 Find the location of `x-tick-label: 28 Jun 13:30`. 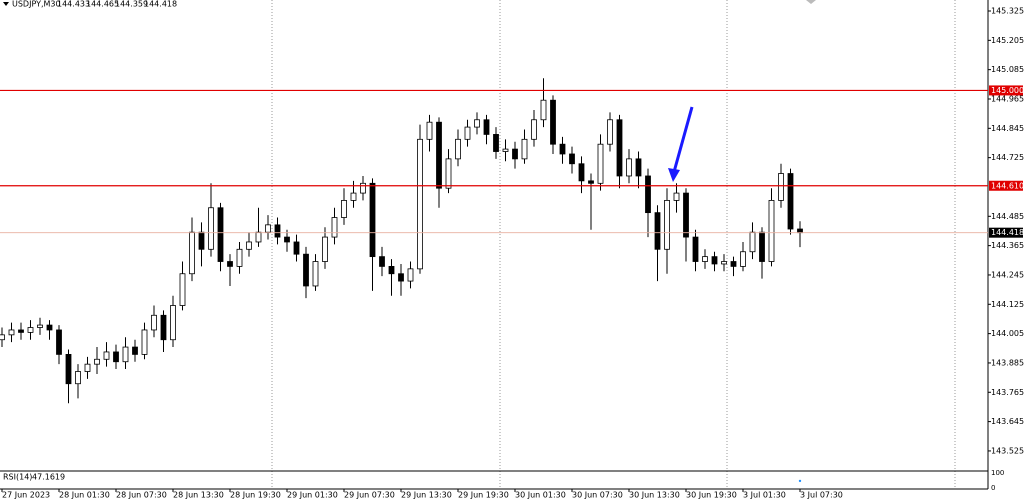

x-tick-label: 28 Jun 13:30 is located at coordinates (198, 495).